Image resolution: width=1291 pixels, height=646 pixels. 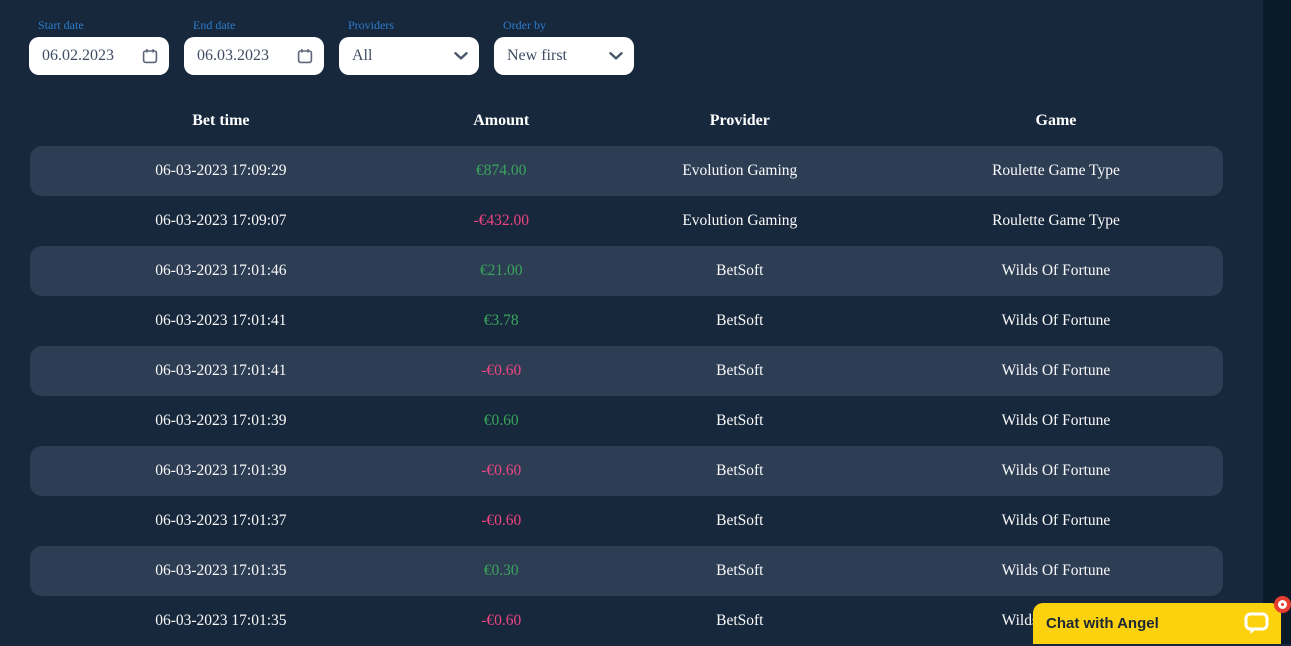 I want to click on chat-bubble-icon, so click(x=1256, y=623).